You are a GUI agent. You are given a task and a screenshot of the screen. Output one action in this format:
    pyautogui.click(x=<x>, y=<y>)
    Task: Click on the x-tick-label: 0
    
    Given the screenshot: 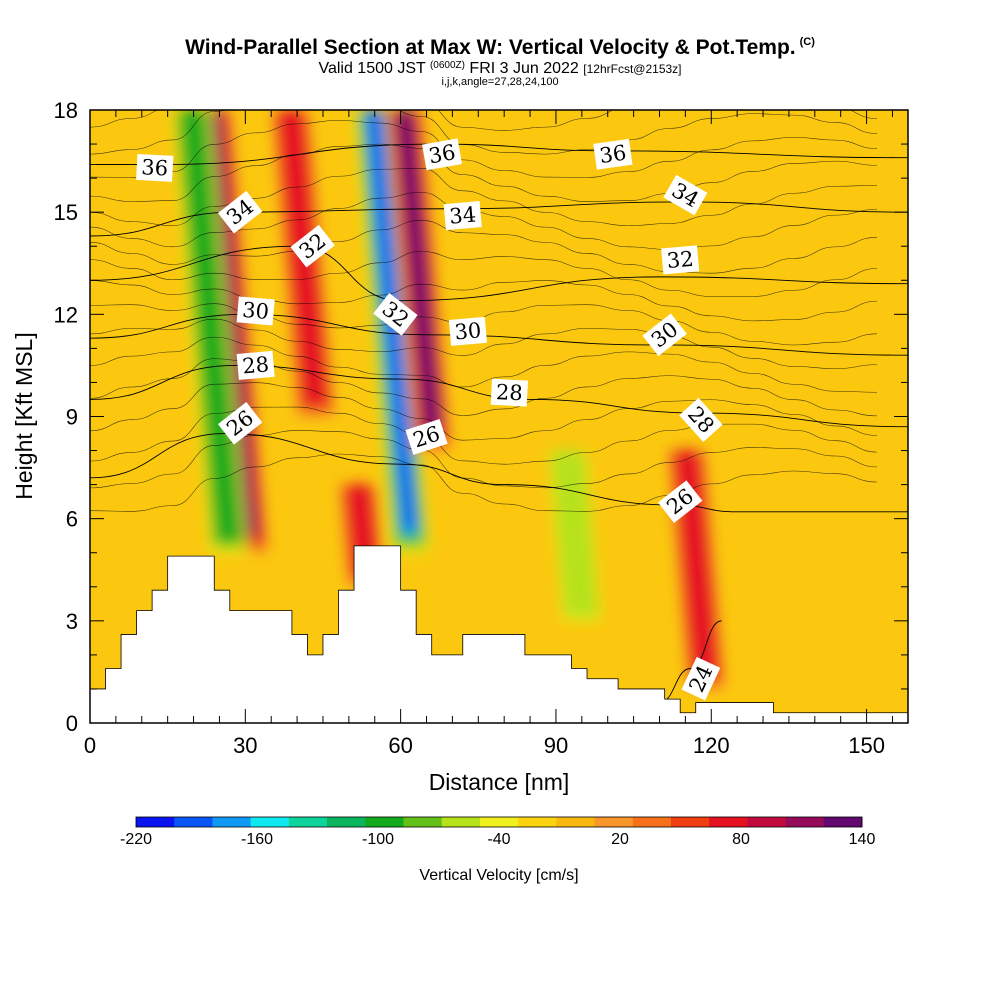 What is the action you would take?
    pyautogui.click(x=90, y=745)
    